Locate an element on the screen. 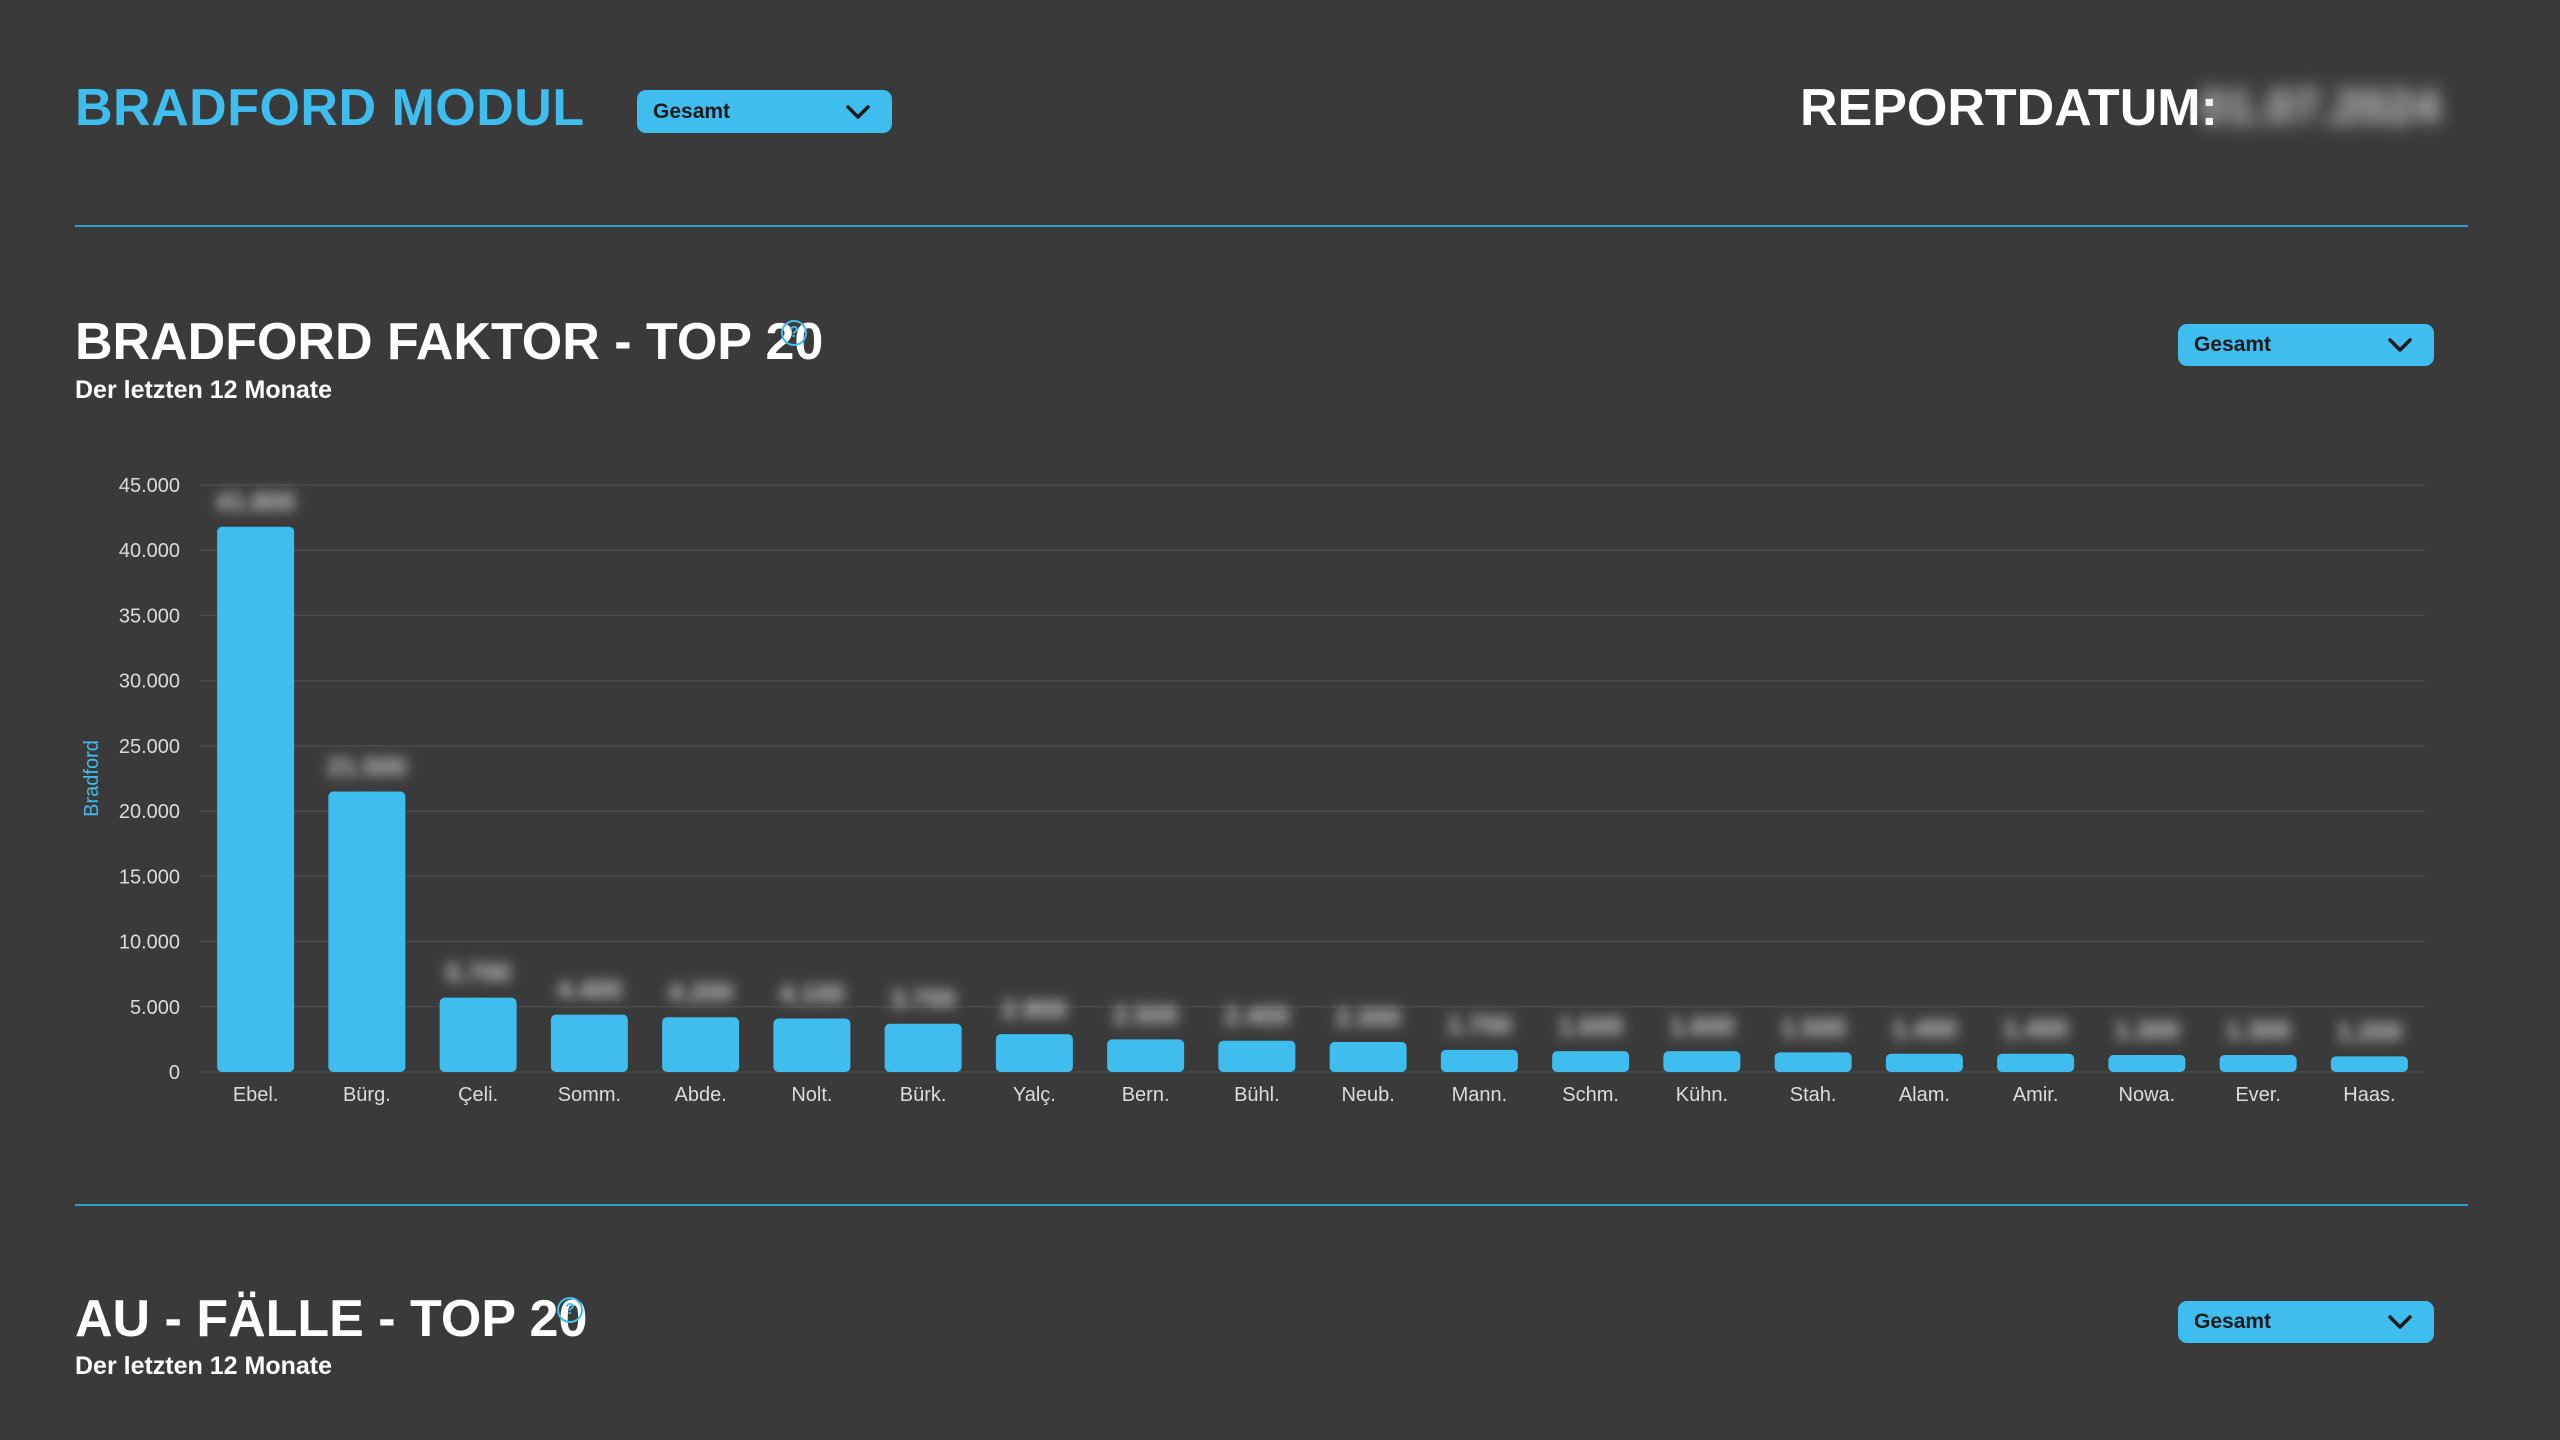 The height and width of the screenshot is (1440, 2560). x-tick-label: Kühn. is located at coordinates (1702, 1095).